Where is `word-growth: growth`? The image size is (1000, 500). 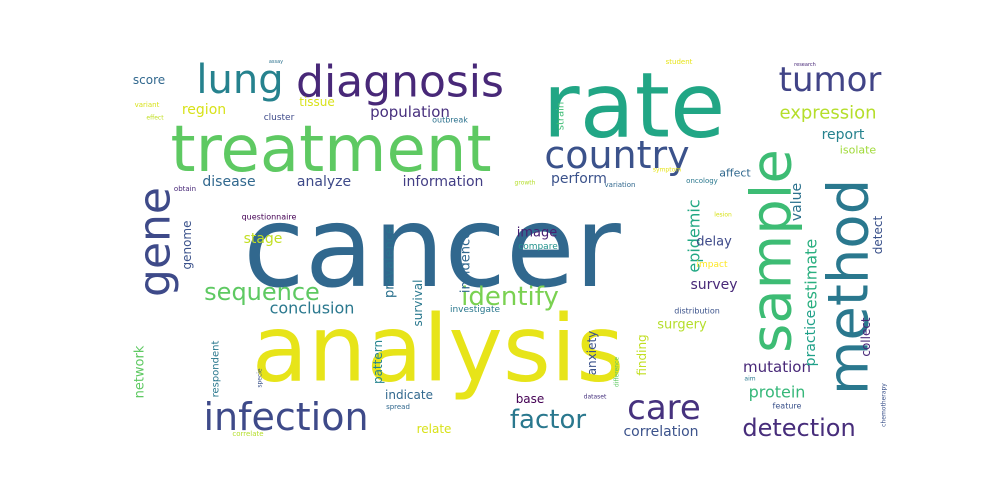 word-growth: growth is located at coordinates (525, 183).